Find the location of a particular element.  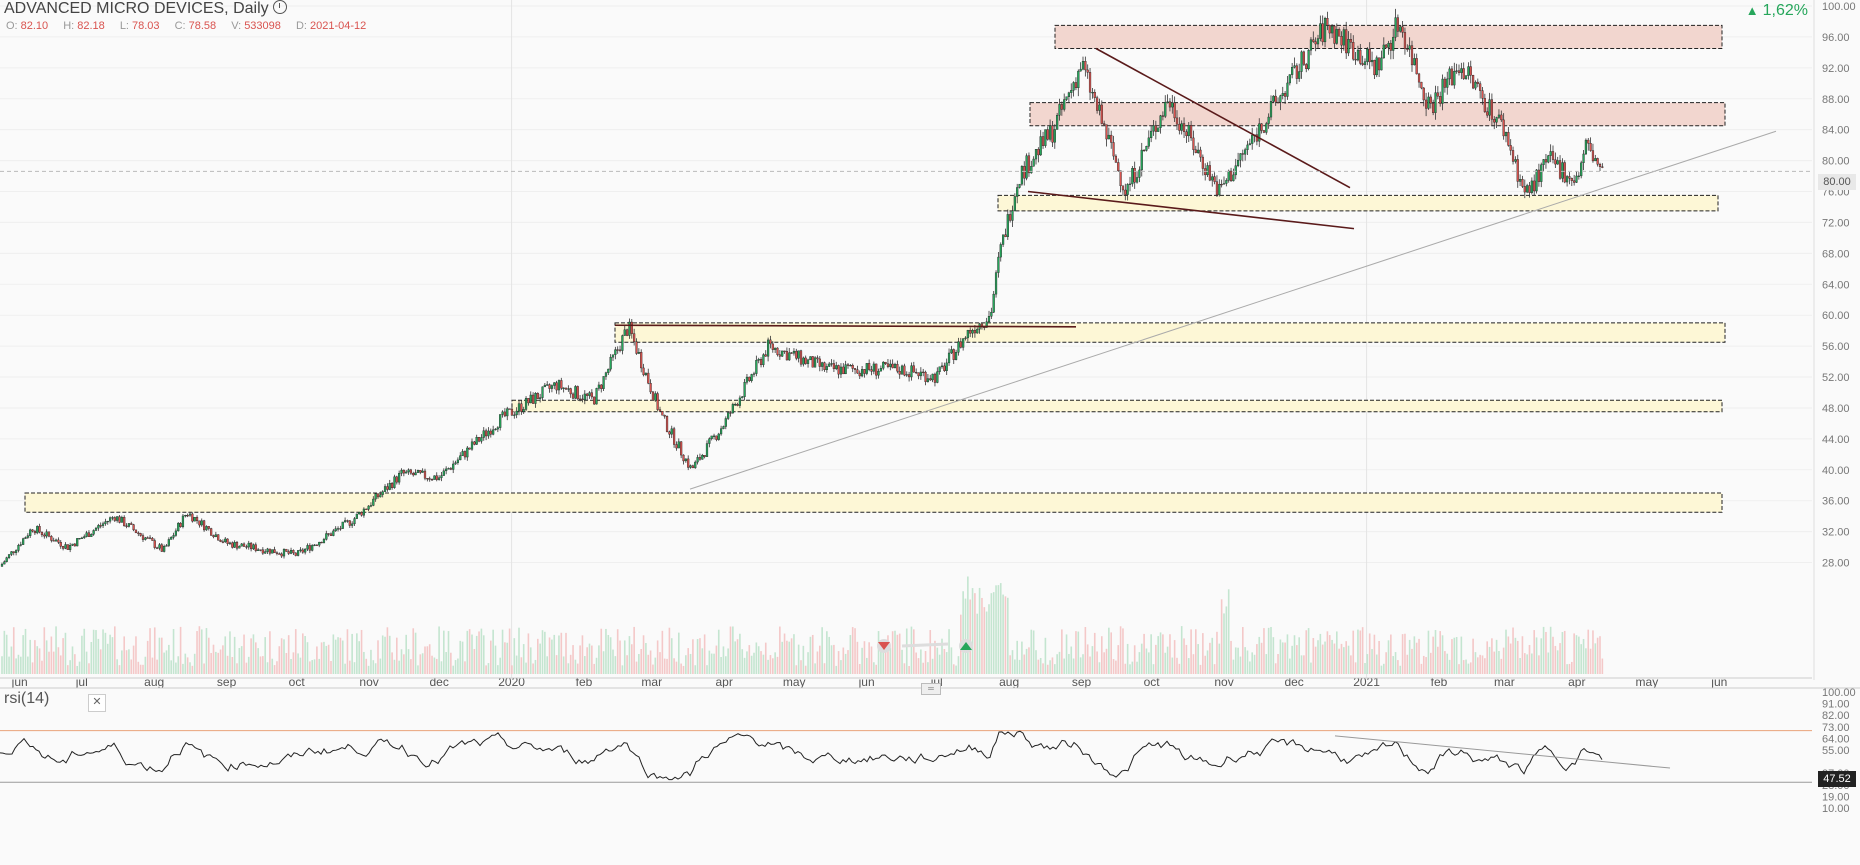

price-axis-label: 100.00 is located at coordinates (1839, 7).